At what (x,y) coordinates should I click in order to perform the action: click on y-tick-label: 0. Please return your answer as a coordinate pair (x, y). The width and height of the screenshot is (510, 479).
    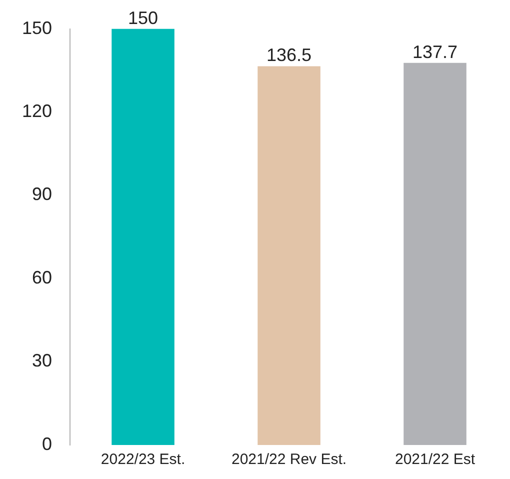
    Looking at the image, I should click on (47, 444).